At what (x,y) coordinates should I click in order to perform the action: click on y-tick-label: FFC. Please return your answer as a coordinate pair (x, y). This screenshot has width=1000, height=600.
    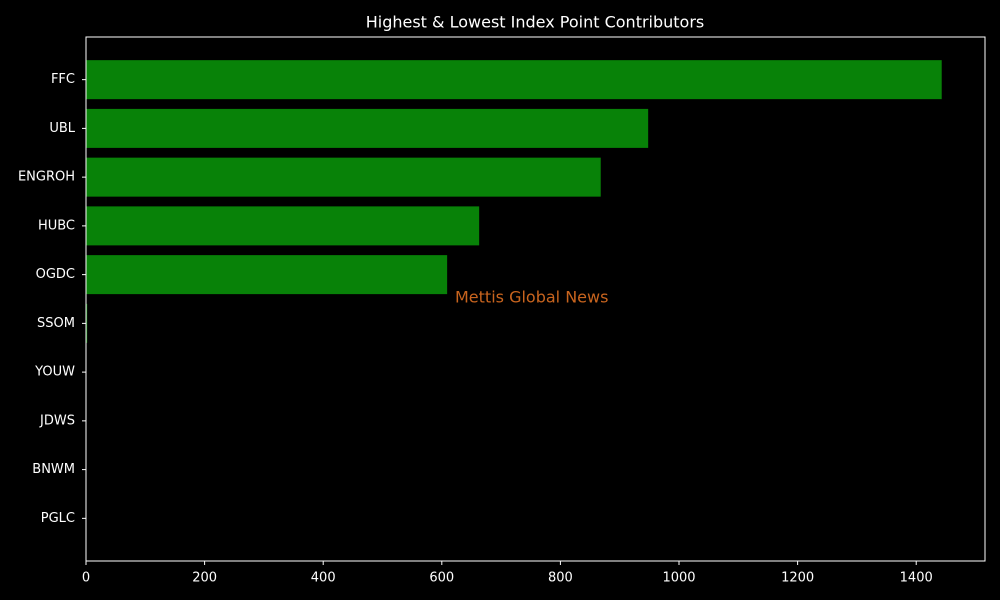
    Looking at the image, I should click on (63, 79).